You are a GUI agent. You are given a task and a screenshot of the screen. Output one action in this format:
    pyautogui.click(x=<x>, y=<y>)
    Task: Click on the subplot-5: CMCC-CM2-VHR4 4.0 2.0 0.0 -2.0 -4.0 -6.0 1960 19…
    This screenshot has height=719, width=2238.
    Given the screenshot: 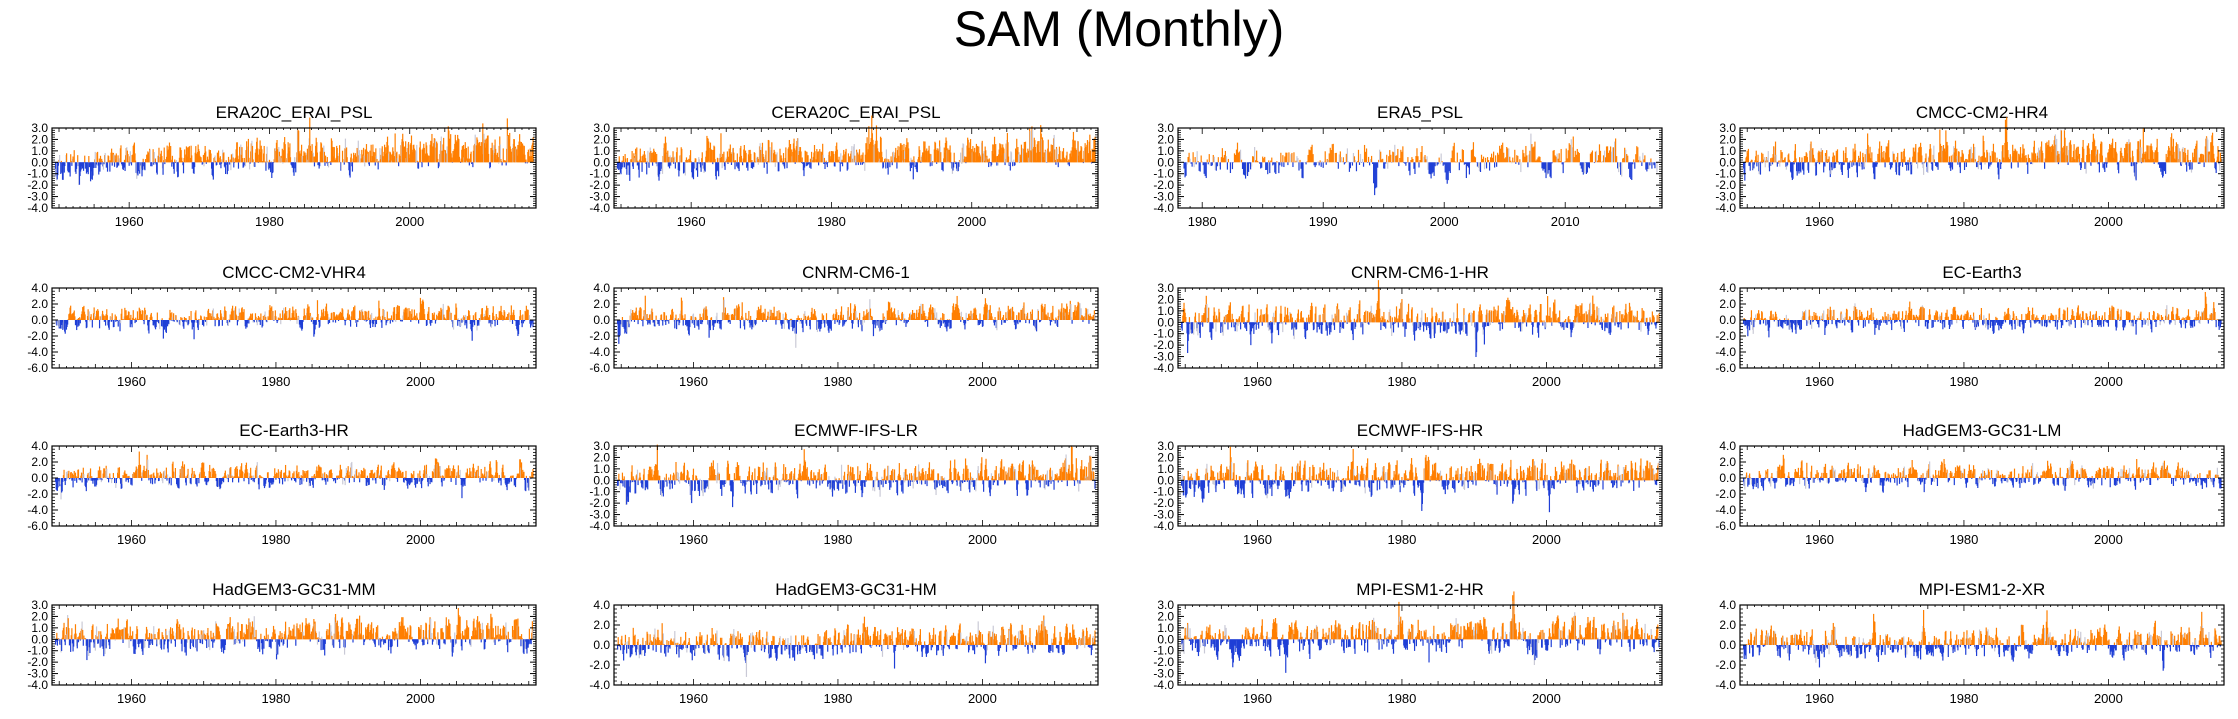 What is the action you would take?
    pyautogui.click(x=282, y=326)
    